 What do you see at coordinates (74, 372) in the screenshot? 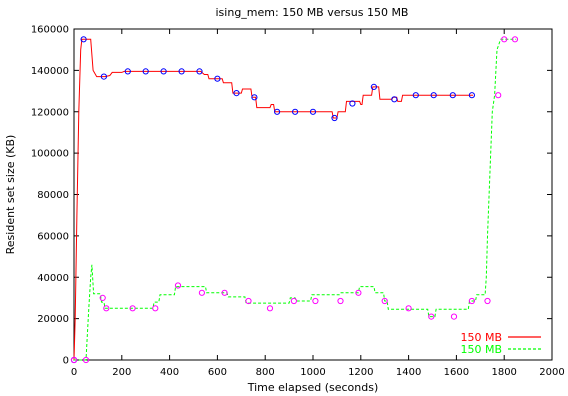
I see `x-tick-label: 0` at bounding box center [74, 372].